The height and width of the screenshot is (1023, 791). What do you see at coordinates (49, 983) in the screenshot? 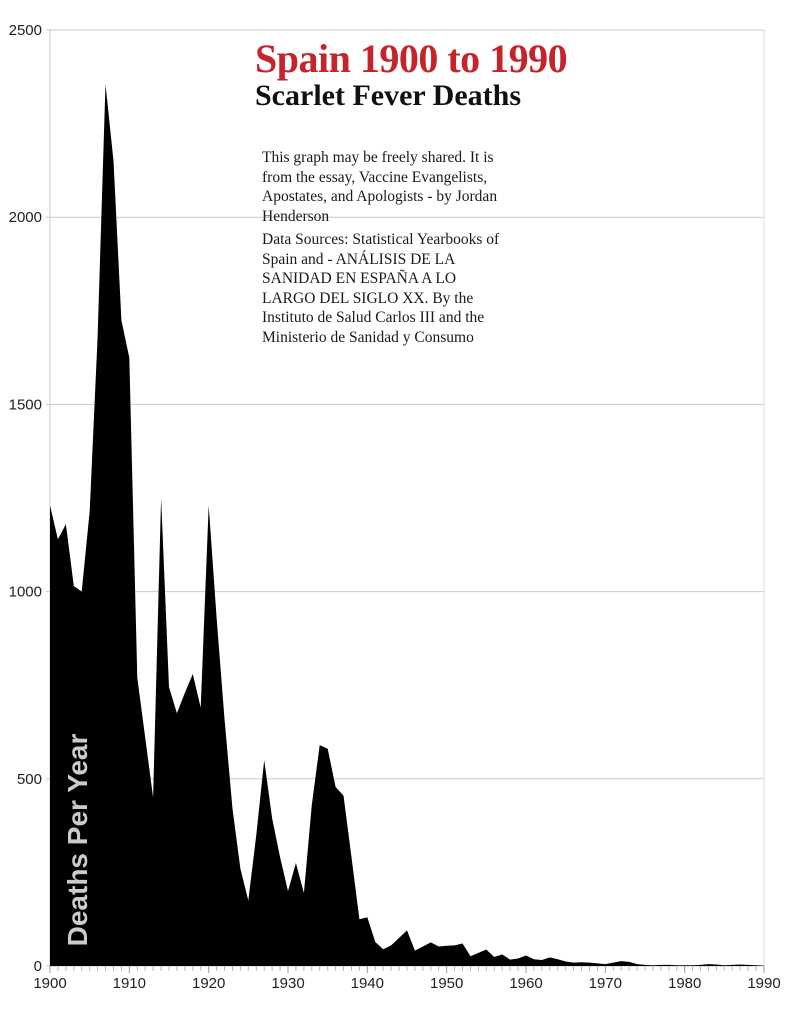
I see `x-tick-label: 1900` at bounding box center [49, 983].